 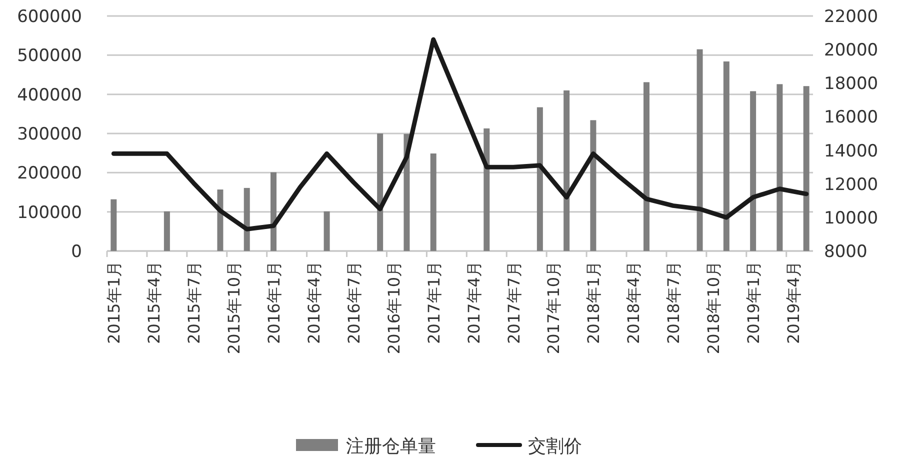 I want to click on y-tick-label: 400000, so click(x=49, y=95).